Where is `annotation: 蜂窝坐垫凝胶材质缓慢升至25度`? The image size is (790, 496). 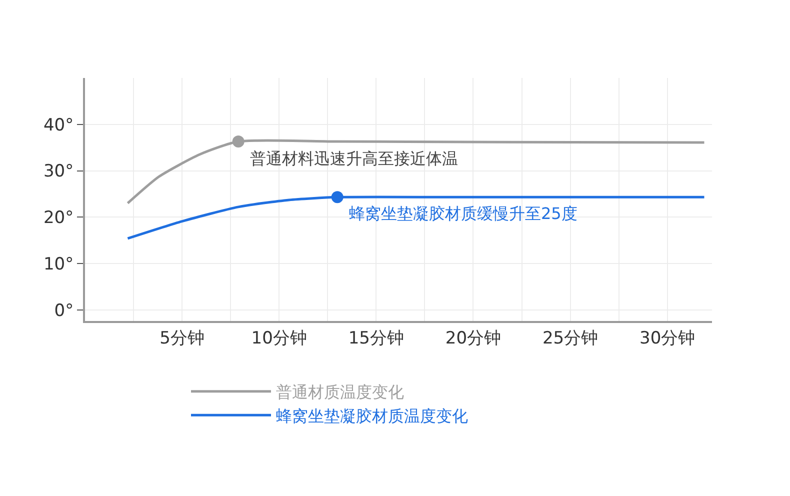
annotation: 蜂窝坐垫凝胶材质缓慢升至25度 is located at coordinates (463, 213).